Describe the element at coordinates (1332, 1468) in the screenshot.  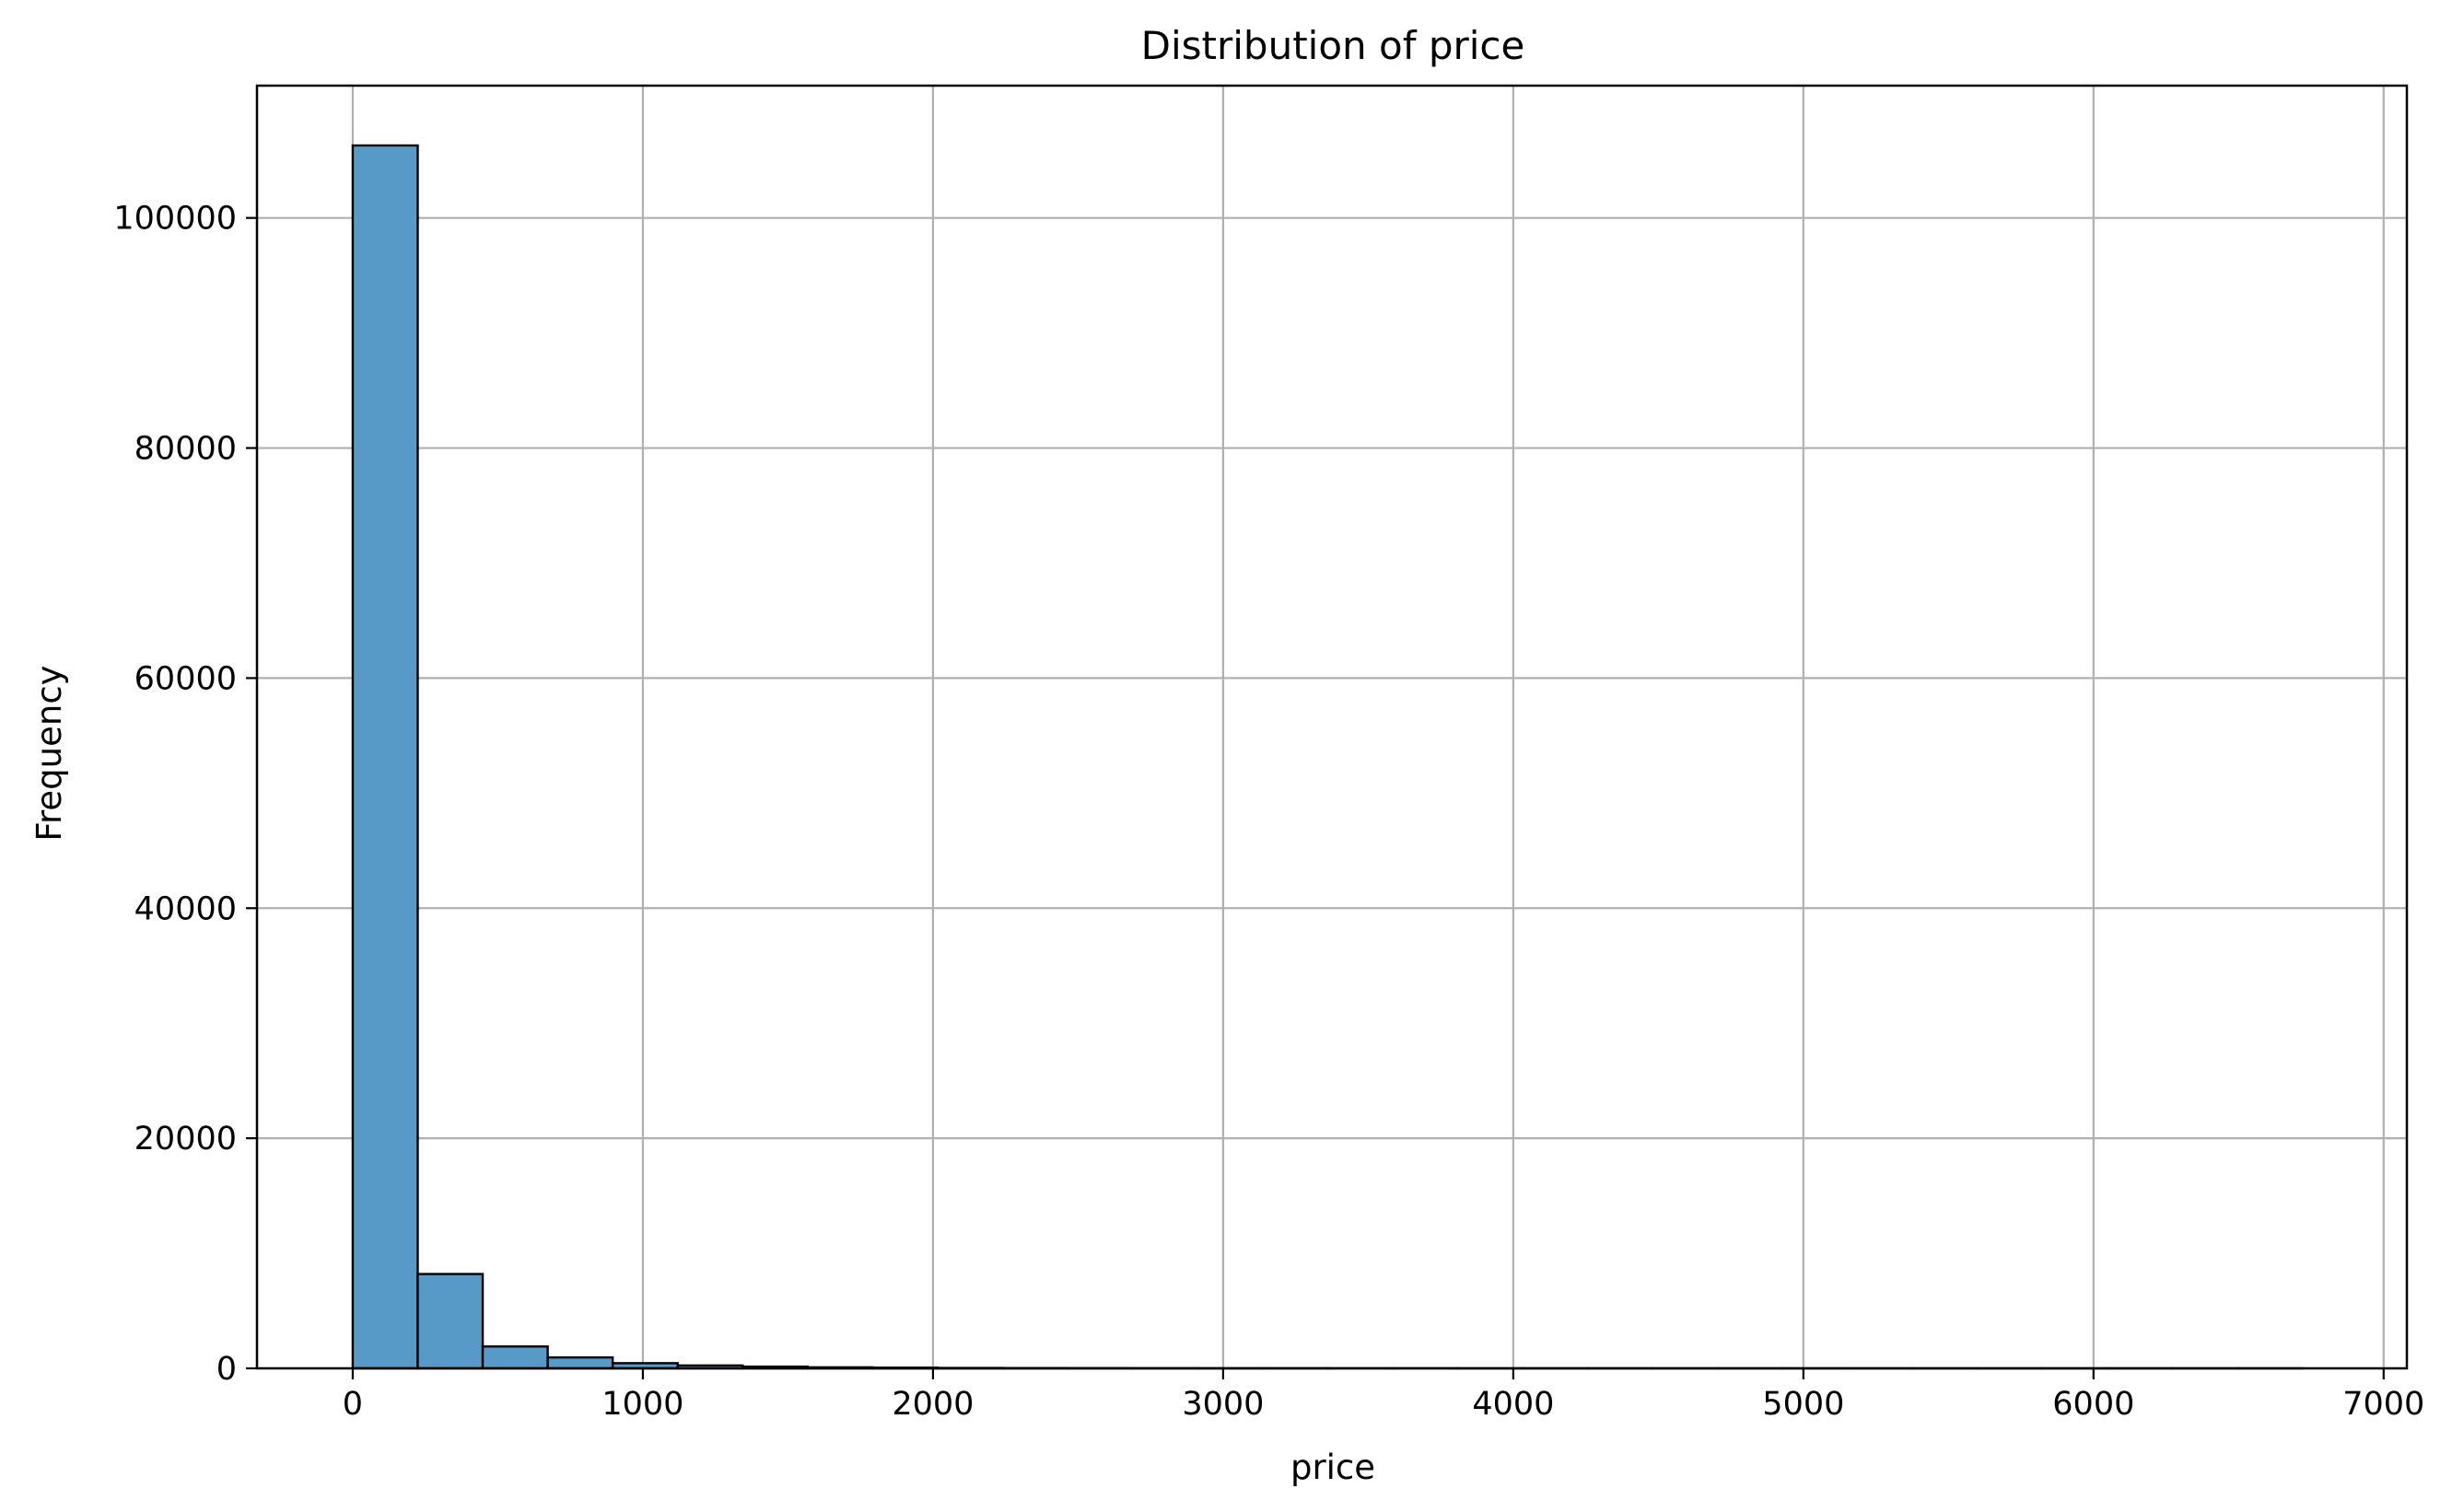
I see `x-axis-label: price` at that location.